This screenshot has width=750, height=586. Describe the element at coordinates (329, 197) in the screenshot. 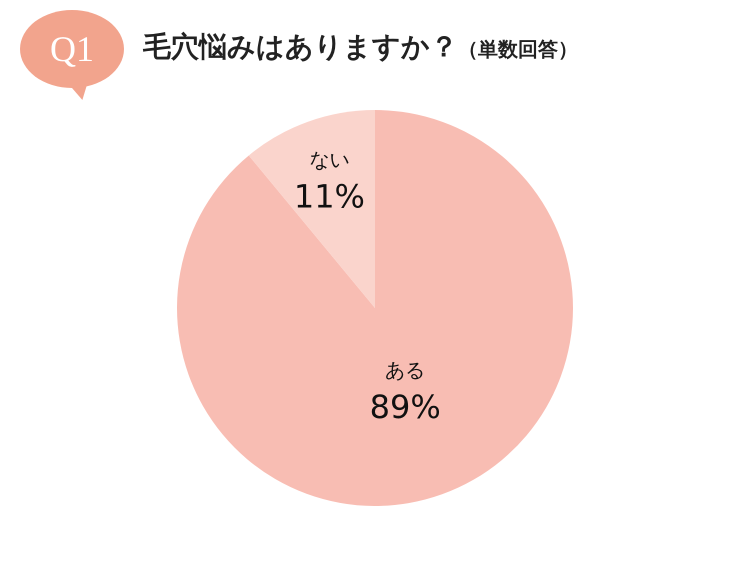

I see `data-label: 11%` at that location.